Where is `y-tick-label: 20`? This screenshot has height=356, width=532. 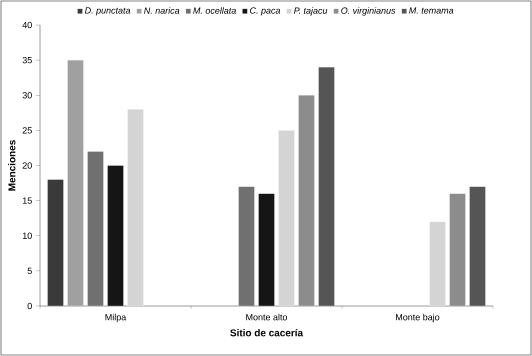
y-tick-label: 20 is located at coordinates (27, 165).